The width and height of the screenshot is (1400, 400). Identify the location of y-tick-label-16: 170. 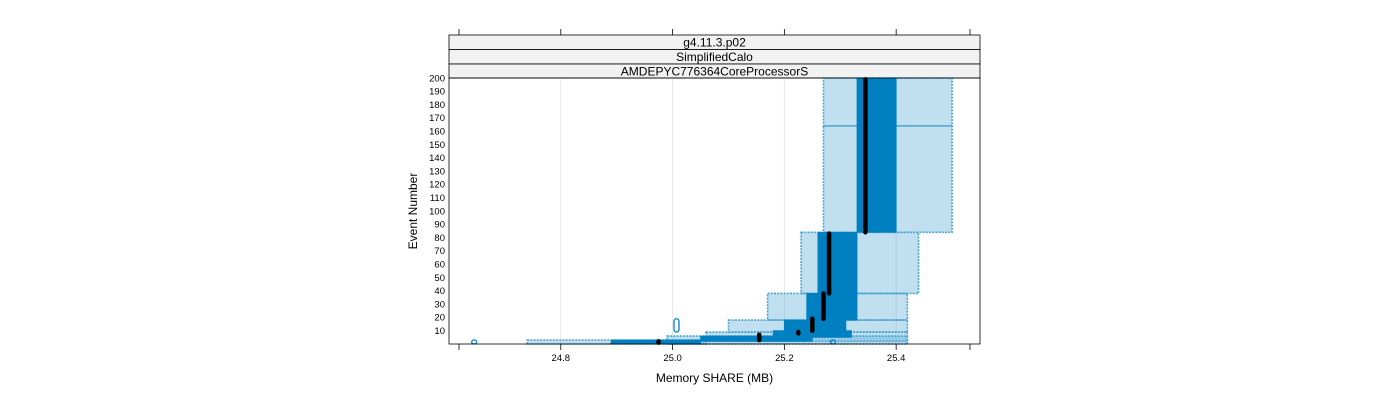
(437, 118).